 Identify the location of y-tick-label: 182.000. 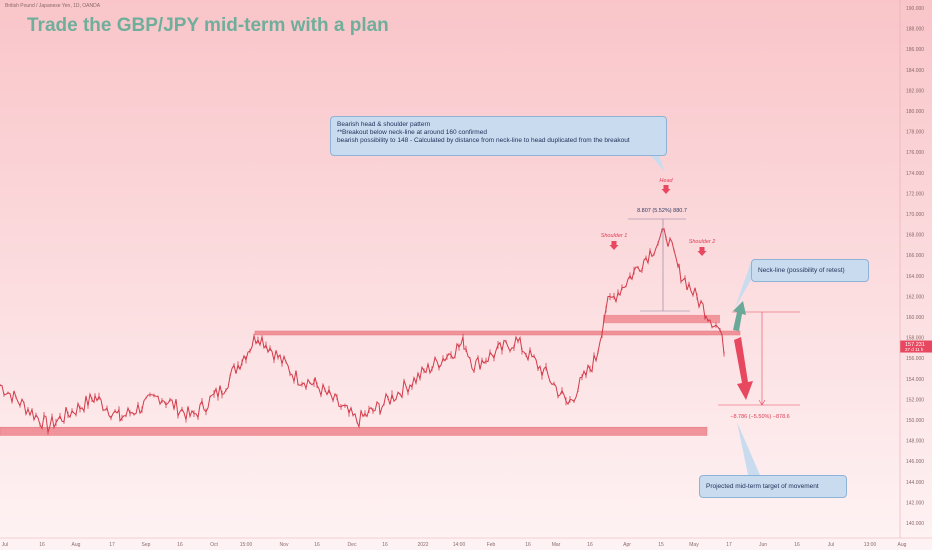
(915, 91).